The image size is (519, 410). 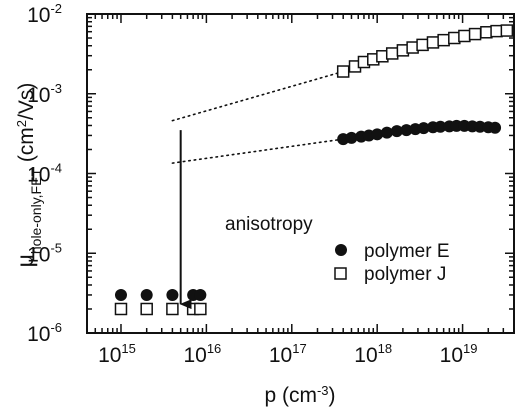 I want to click on x-tick-label: 1017, so click(x=288, y=354).